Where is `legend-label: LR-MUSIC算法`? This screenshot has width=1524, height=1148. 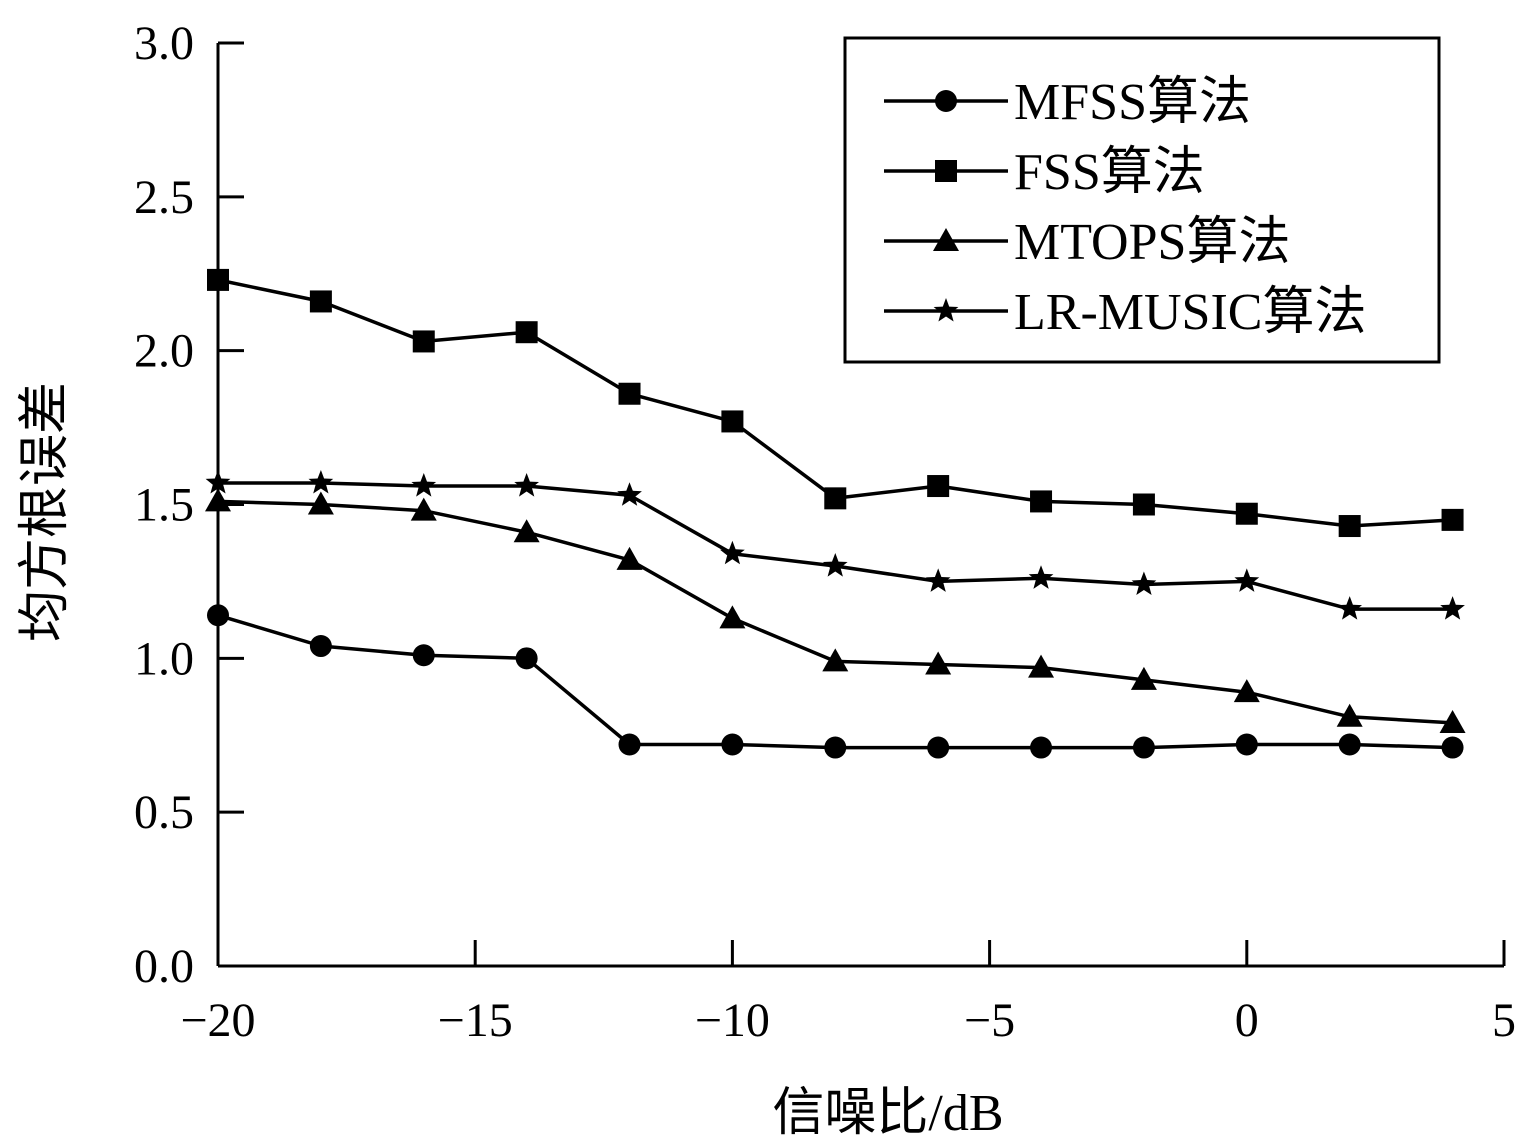
legend-label: LR-MUSIC算法 is located at coordinates (1190, 312).